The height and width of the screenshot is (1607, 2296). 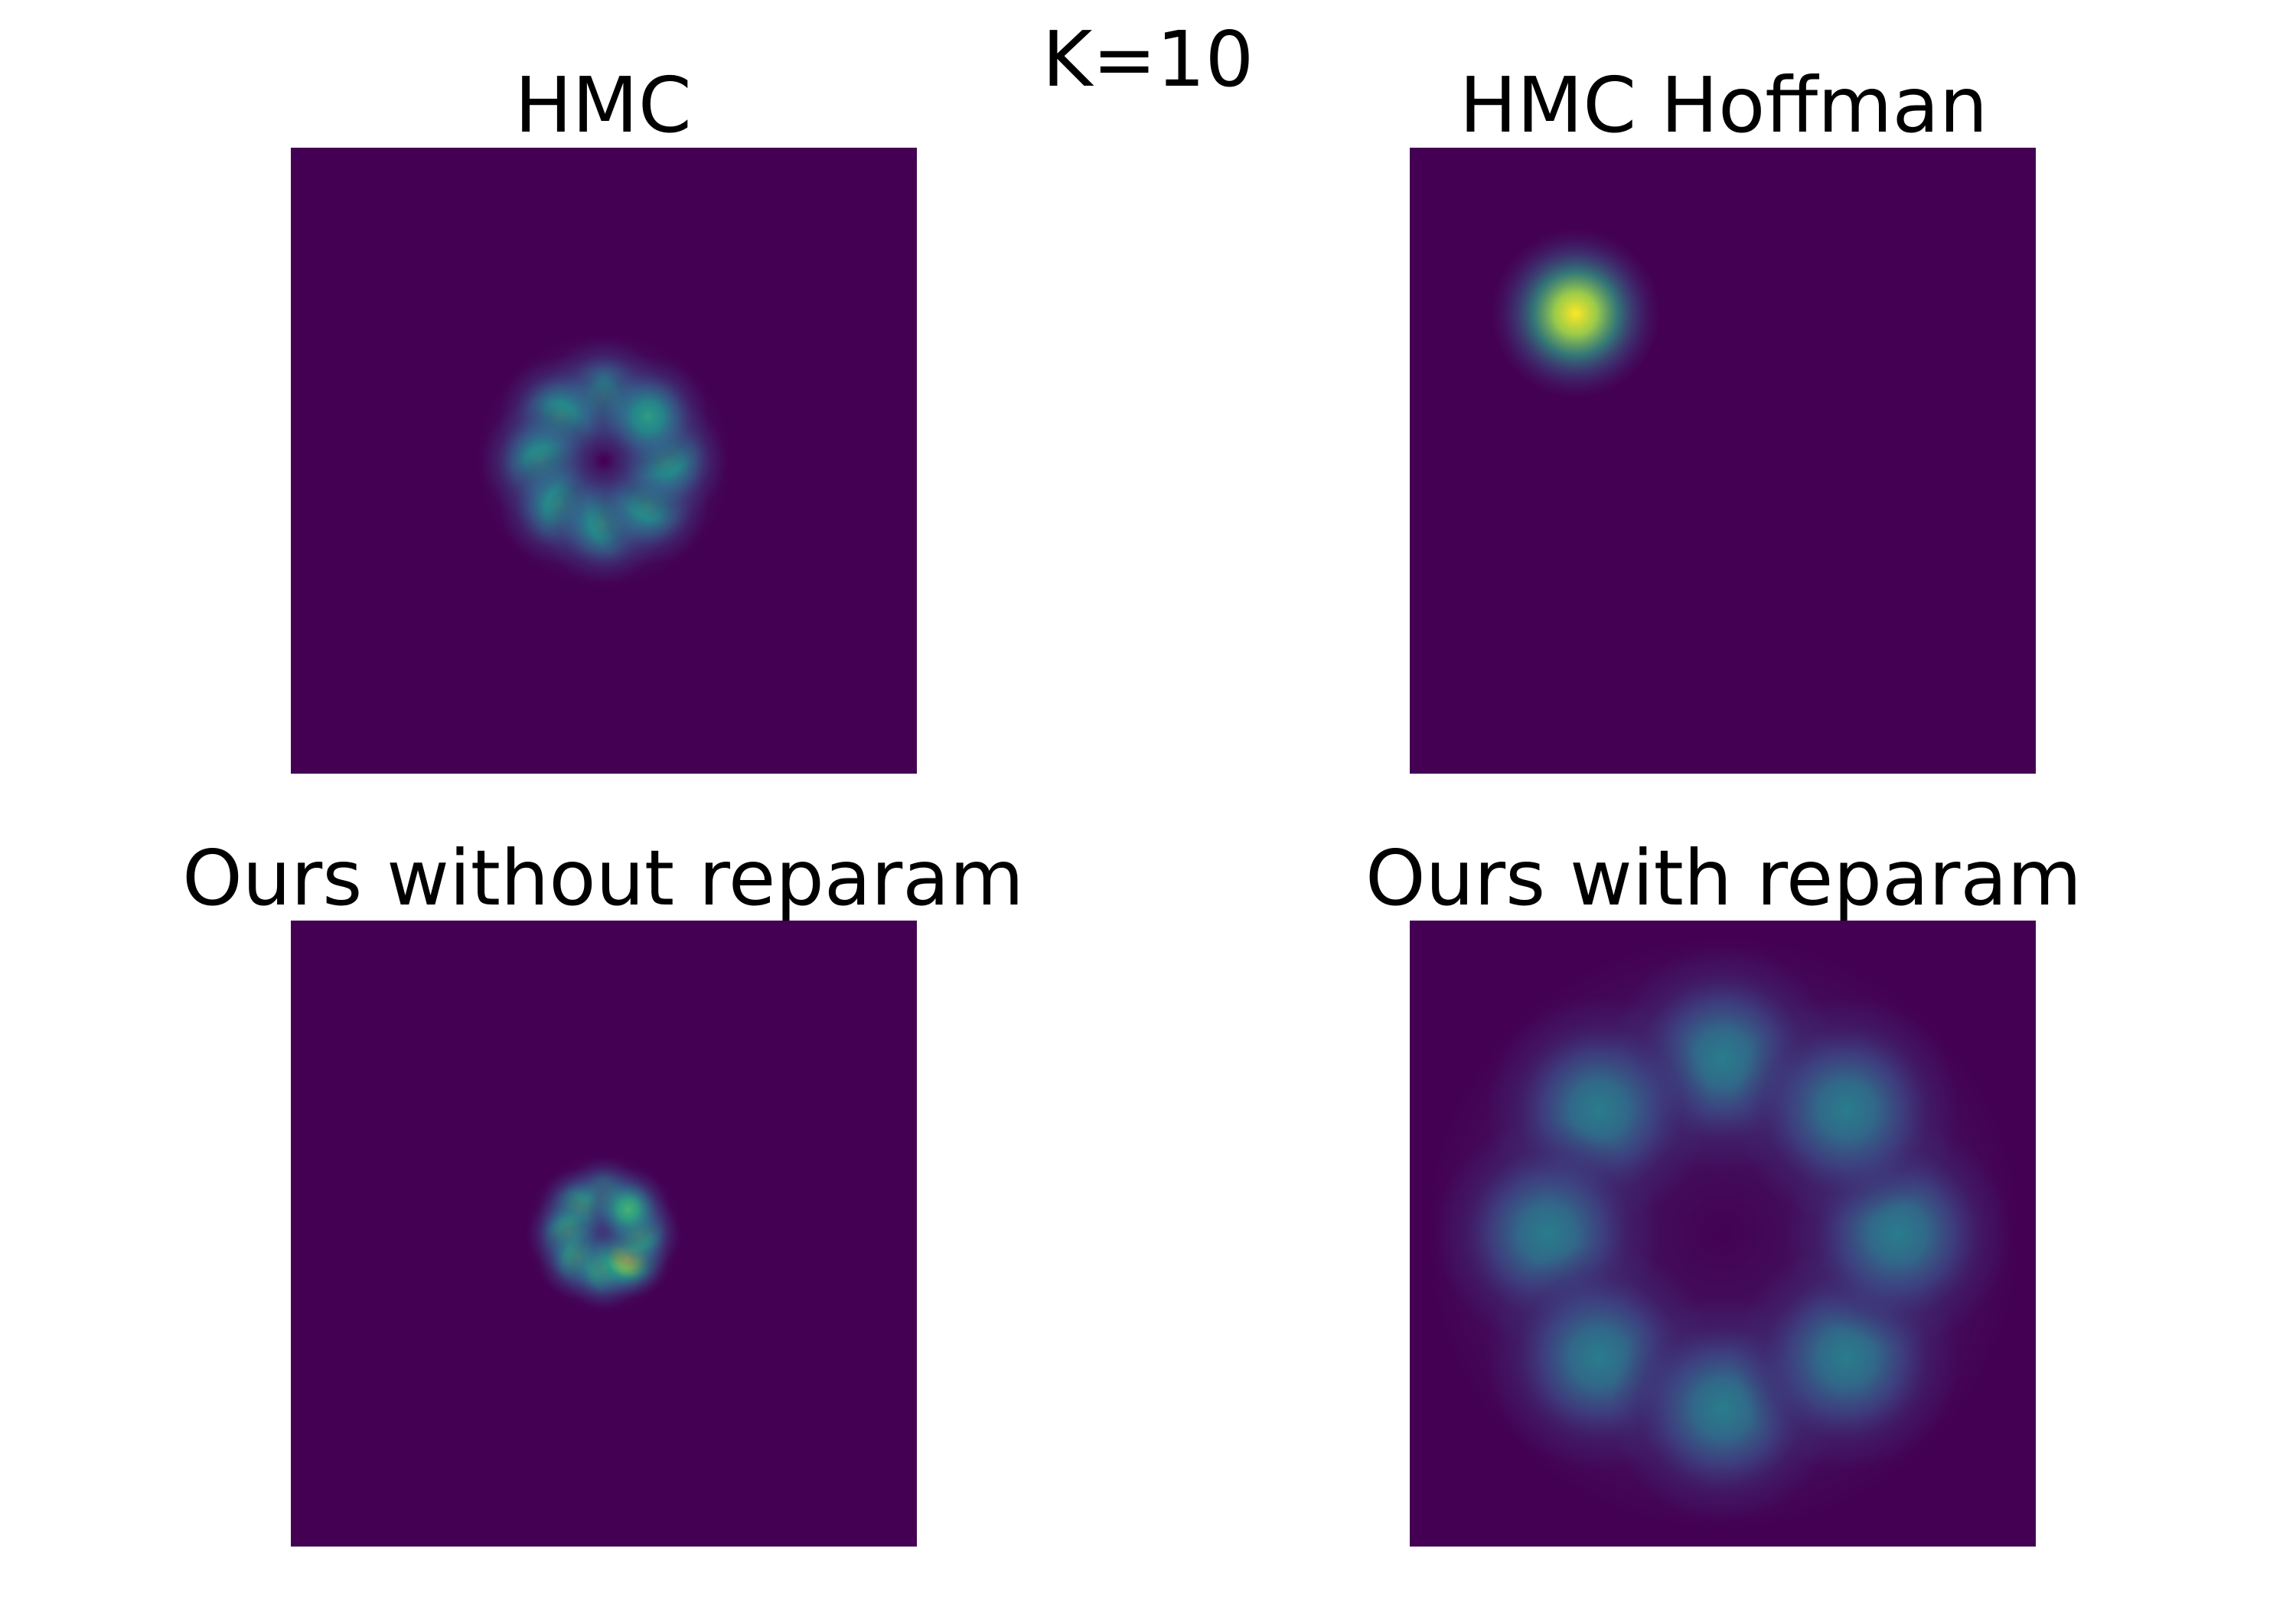 I want to click on heatmap-hmc, so click(x=604, y=461).